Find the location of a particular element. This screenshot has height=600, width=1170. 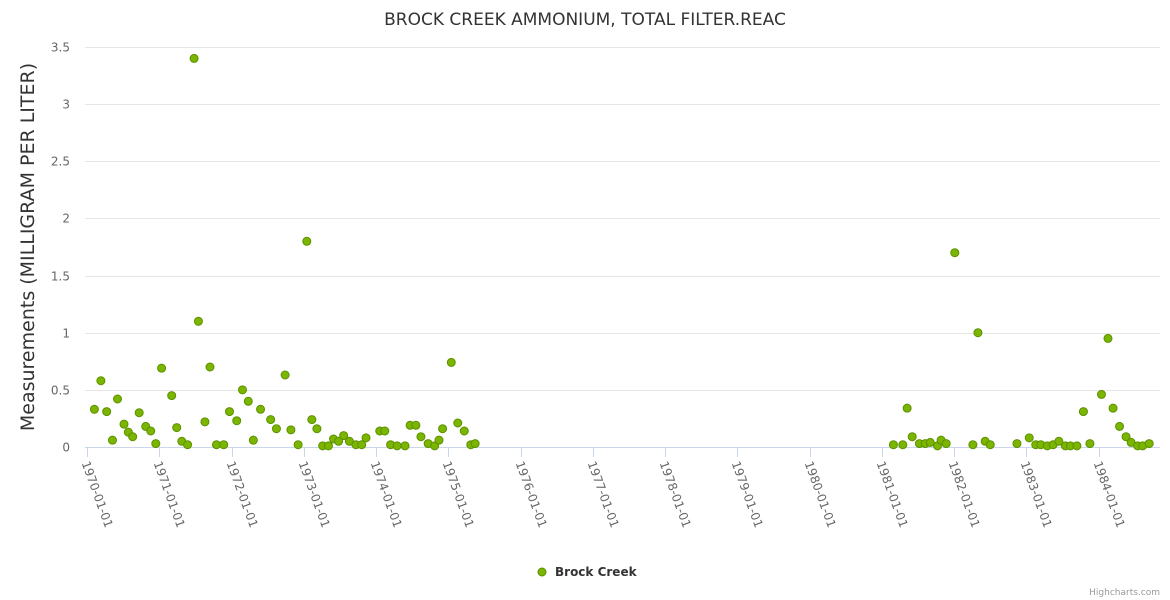

y-tick-label: 3.5 is located at coordinates (60, 48).